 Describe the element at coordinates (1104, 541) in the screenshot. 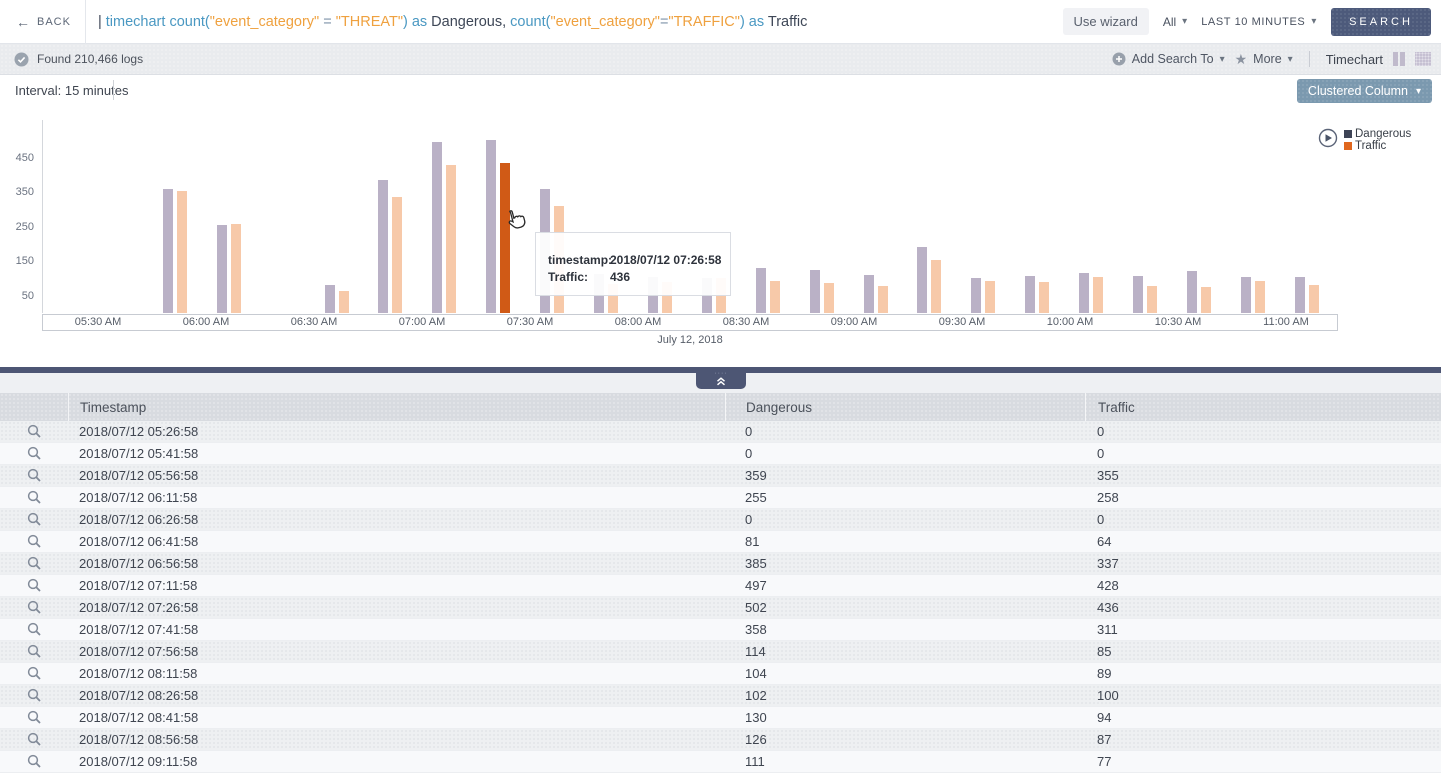

I see `cell-traffic: 64` at that location.